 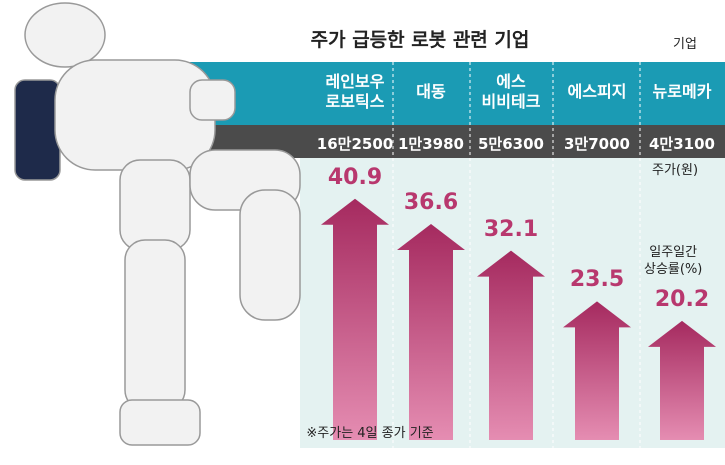 What do you see at coordinates (685, 44) in the screenshot?
I see `category-header: 기업` at bounding box center [685, 44].